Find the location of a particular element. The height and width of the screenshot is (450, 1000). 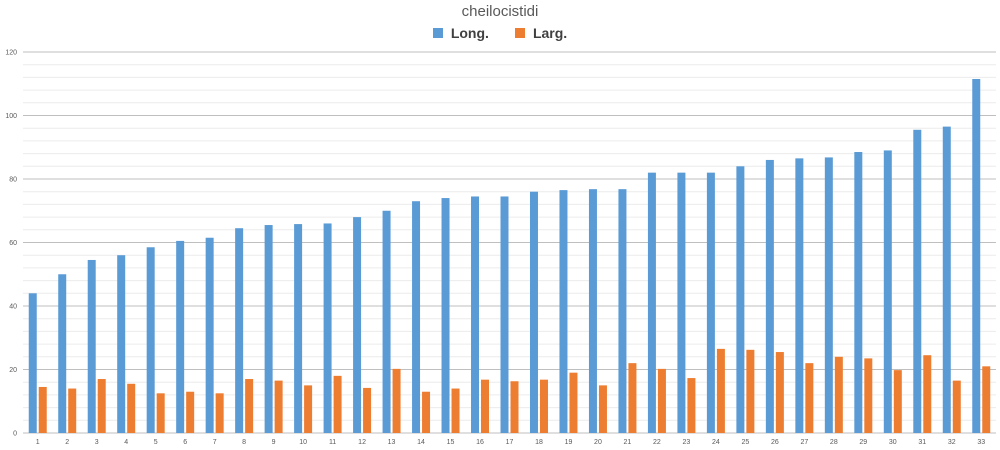

x-tick-label: 8 is located at coordinates (244, 442).